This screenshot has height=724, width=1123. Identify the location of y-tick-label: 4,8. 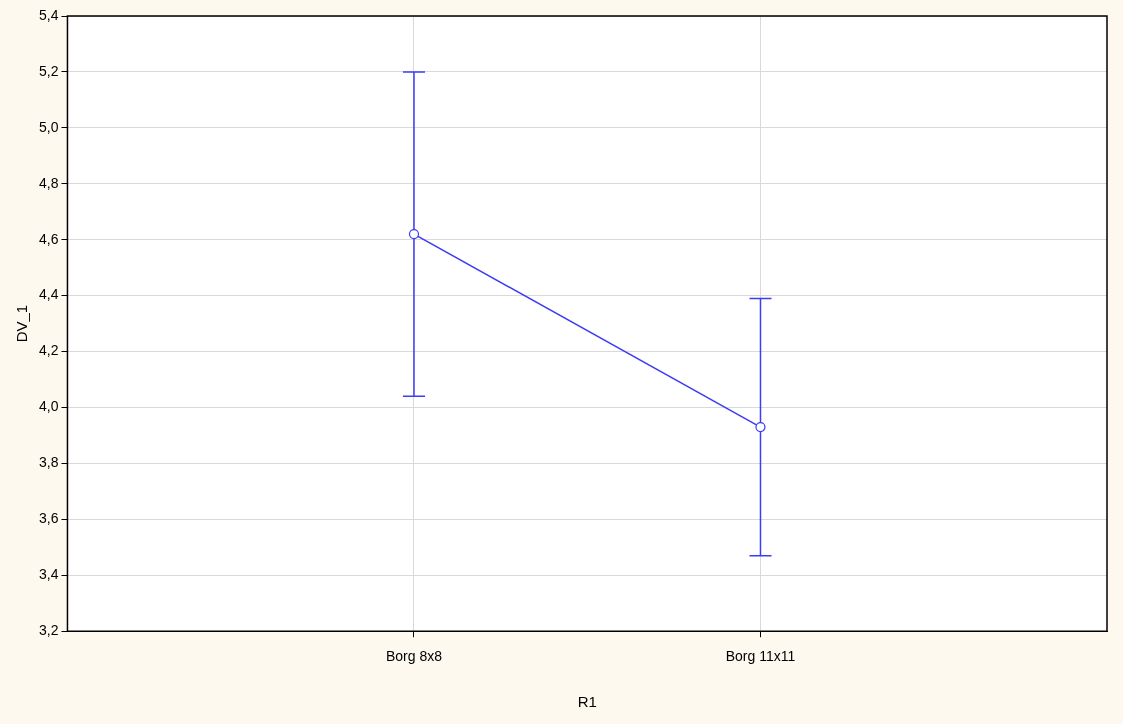
(48, 182).